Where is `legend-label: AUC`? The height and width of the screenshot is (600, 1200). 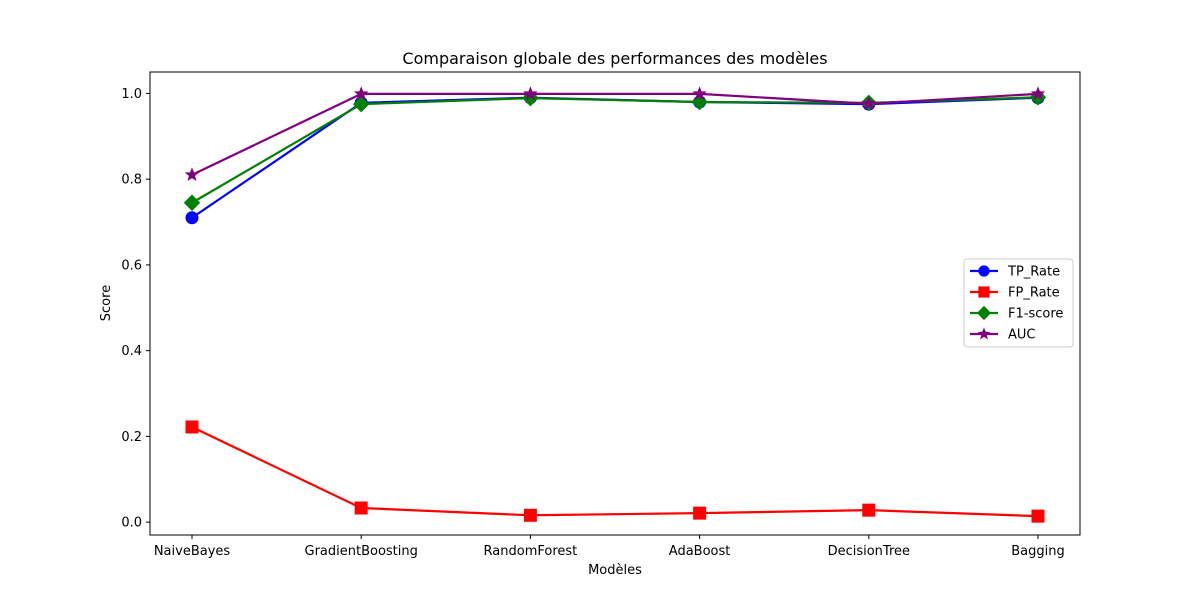
legend-label: AUC is located at coordinates (1022, 335).